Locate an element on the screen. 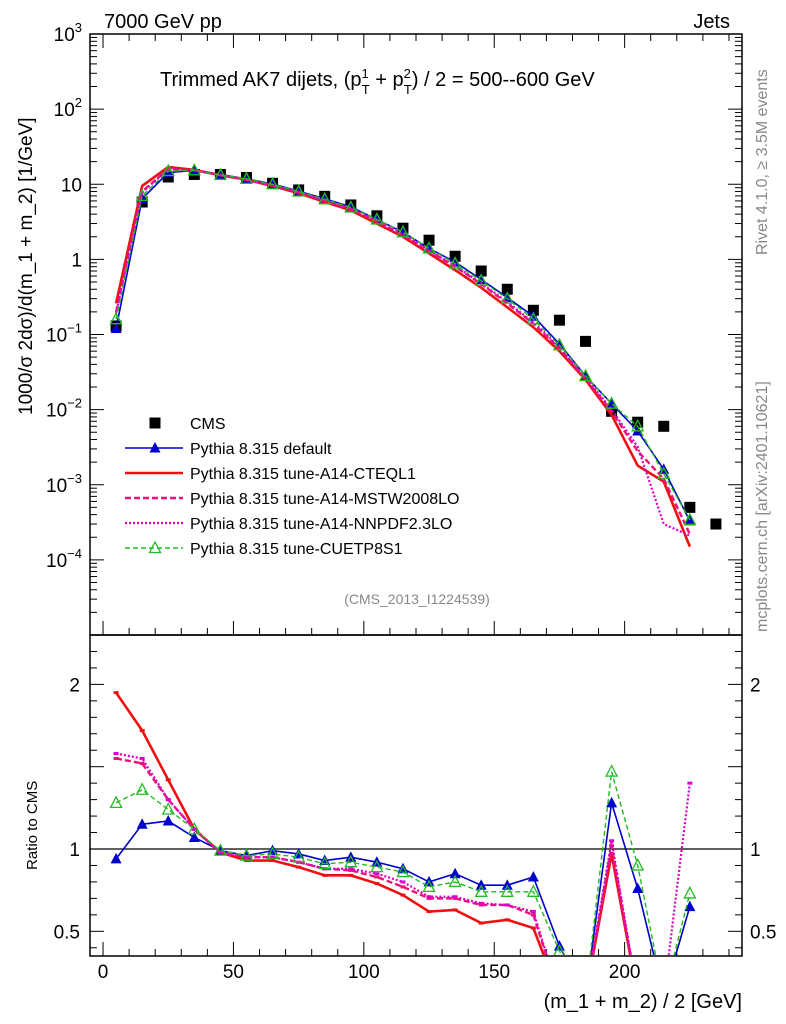 This screenshot has width=786, height=1024. x-tick-label: 100 is located at coordinates (364, 972).